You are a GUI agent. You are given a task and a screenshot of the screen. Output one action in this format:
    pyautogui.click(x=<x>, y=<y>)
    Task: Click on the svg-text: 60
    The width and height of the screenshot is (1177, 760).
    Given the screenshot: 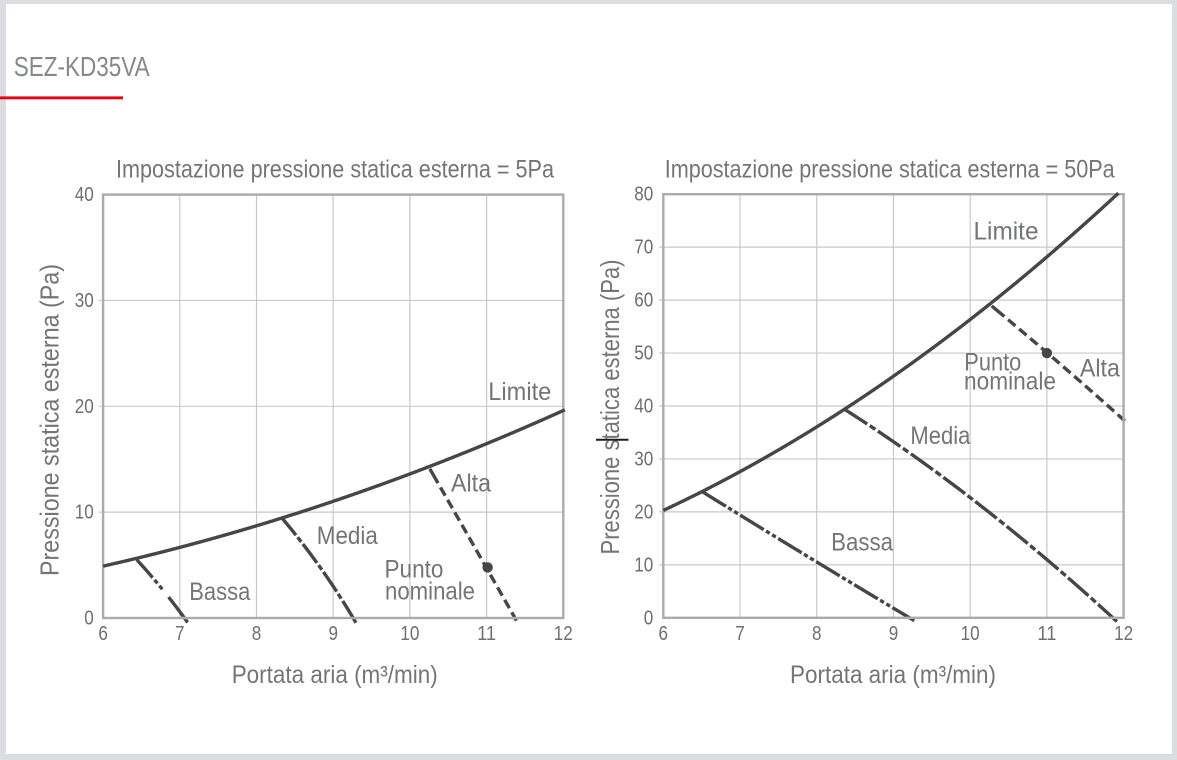 What is the action you would take?
    pyautogui.click(x=643, y=300)
    